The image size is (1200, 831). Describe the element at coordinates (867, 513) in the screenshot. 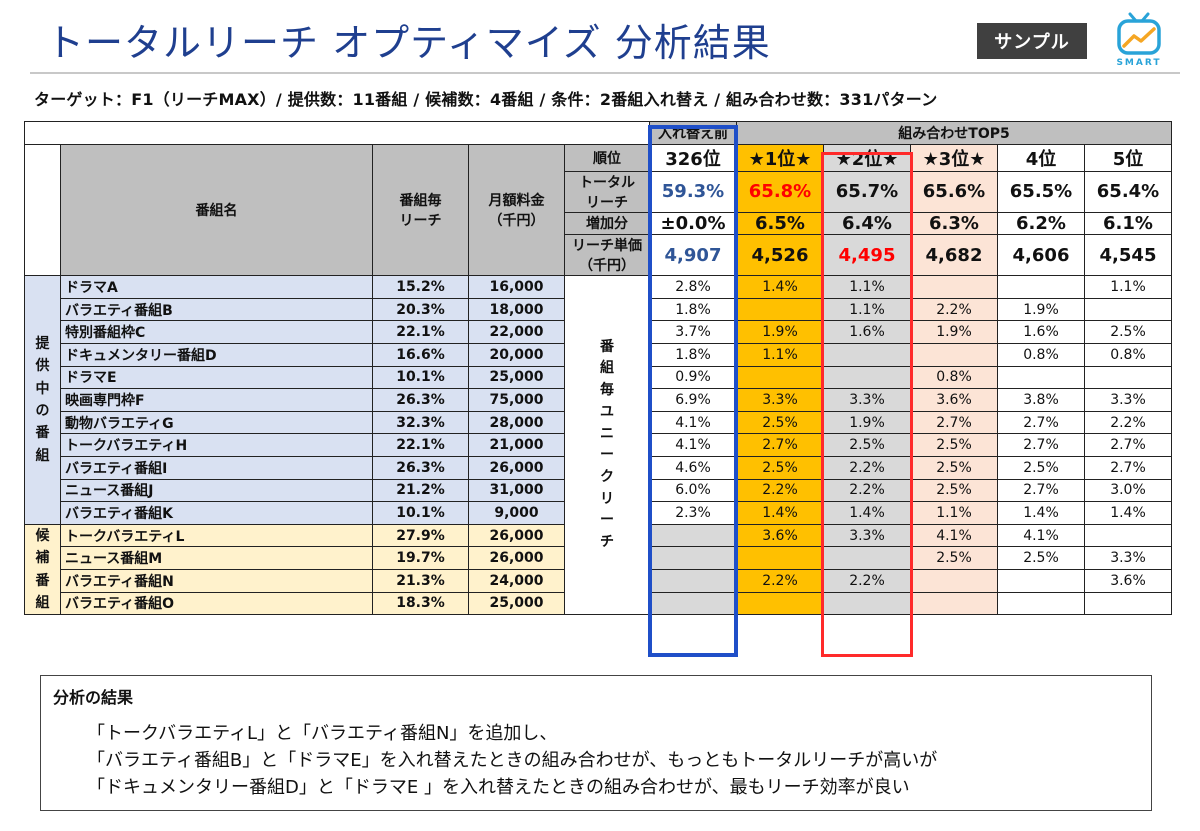

I see `unique-reach-cell: 1.4%` at that location.